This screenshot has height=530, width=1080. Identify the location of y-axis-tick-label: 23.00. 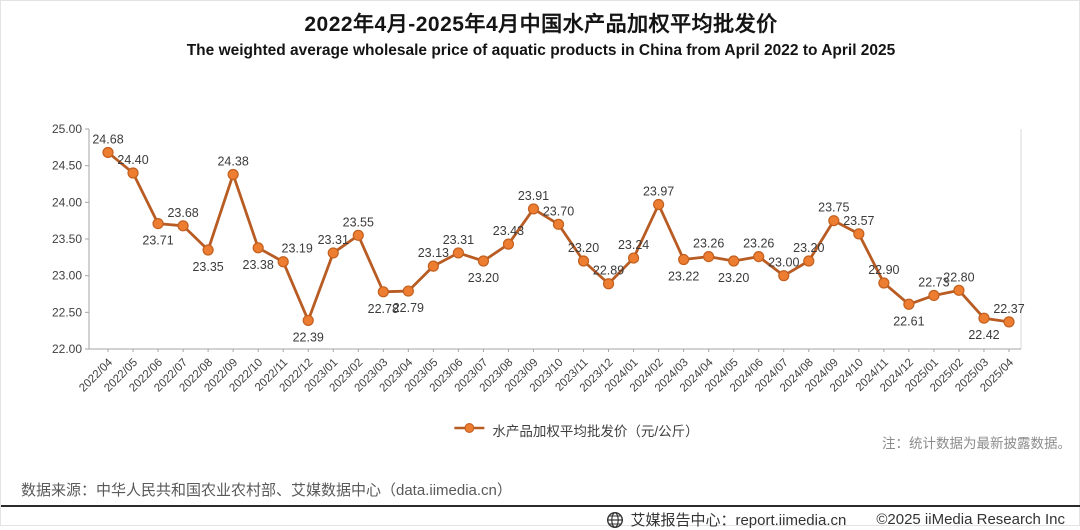
(67, 276).